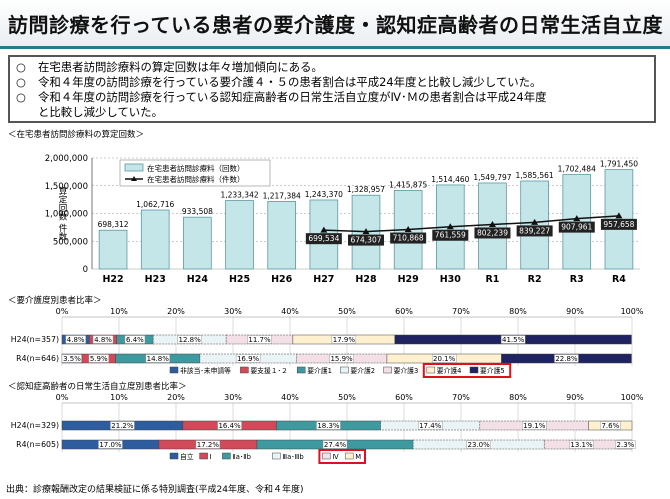 Image resolution: width=670 pixels, height=499 pixels. I want to click on legend-label: Ⅳ, so click(335, 457).